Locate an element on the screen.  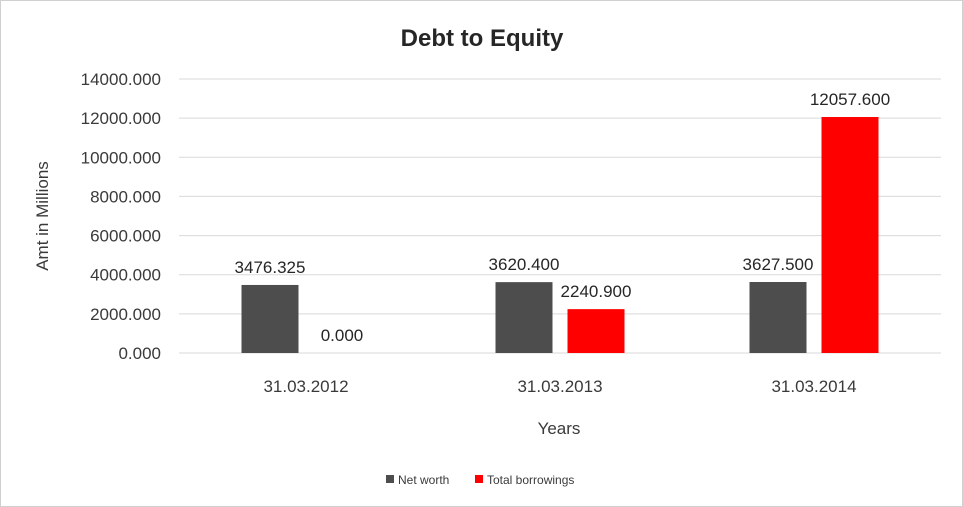
chart-title: Debt to Equity is located at coordinates (482, 38).